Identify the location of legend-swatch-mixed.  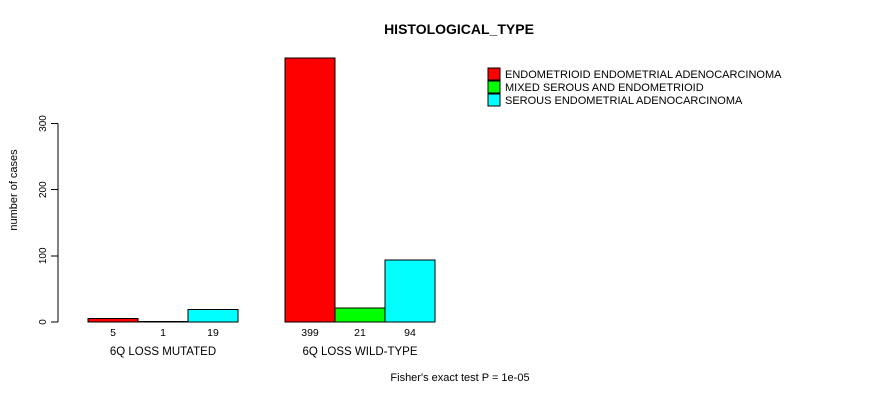
(494, 87).